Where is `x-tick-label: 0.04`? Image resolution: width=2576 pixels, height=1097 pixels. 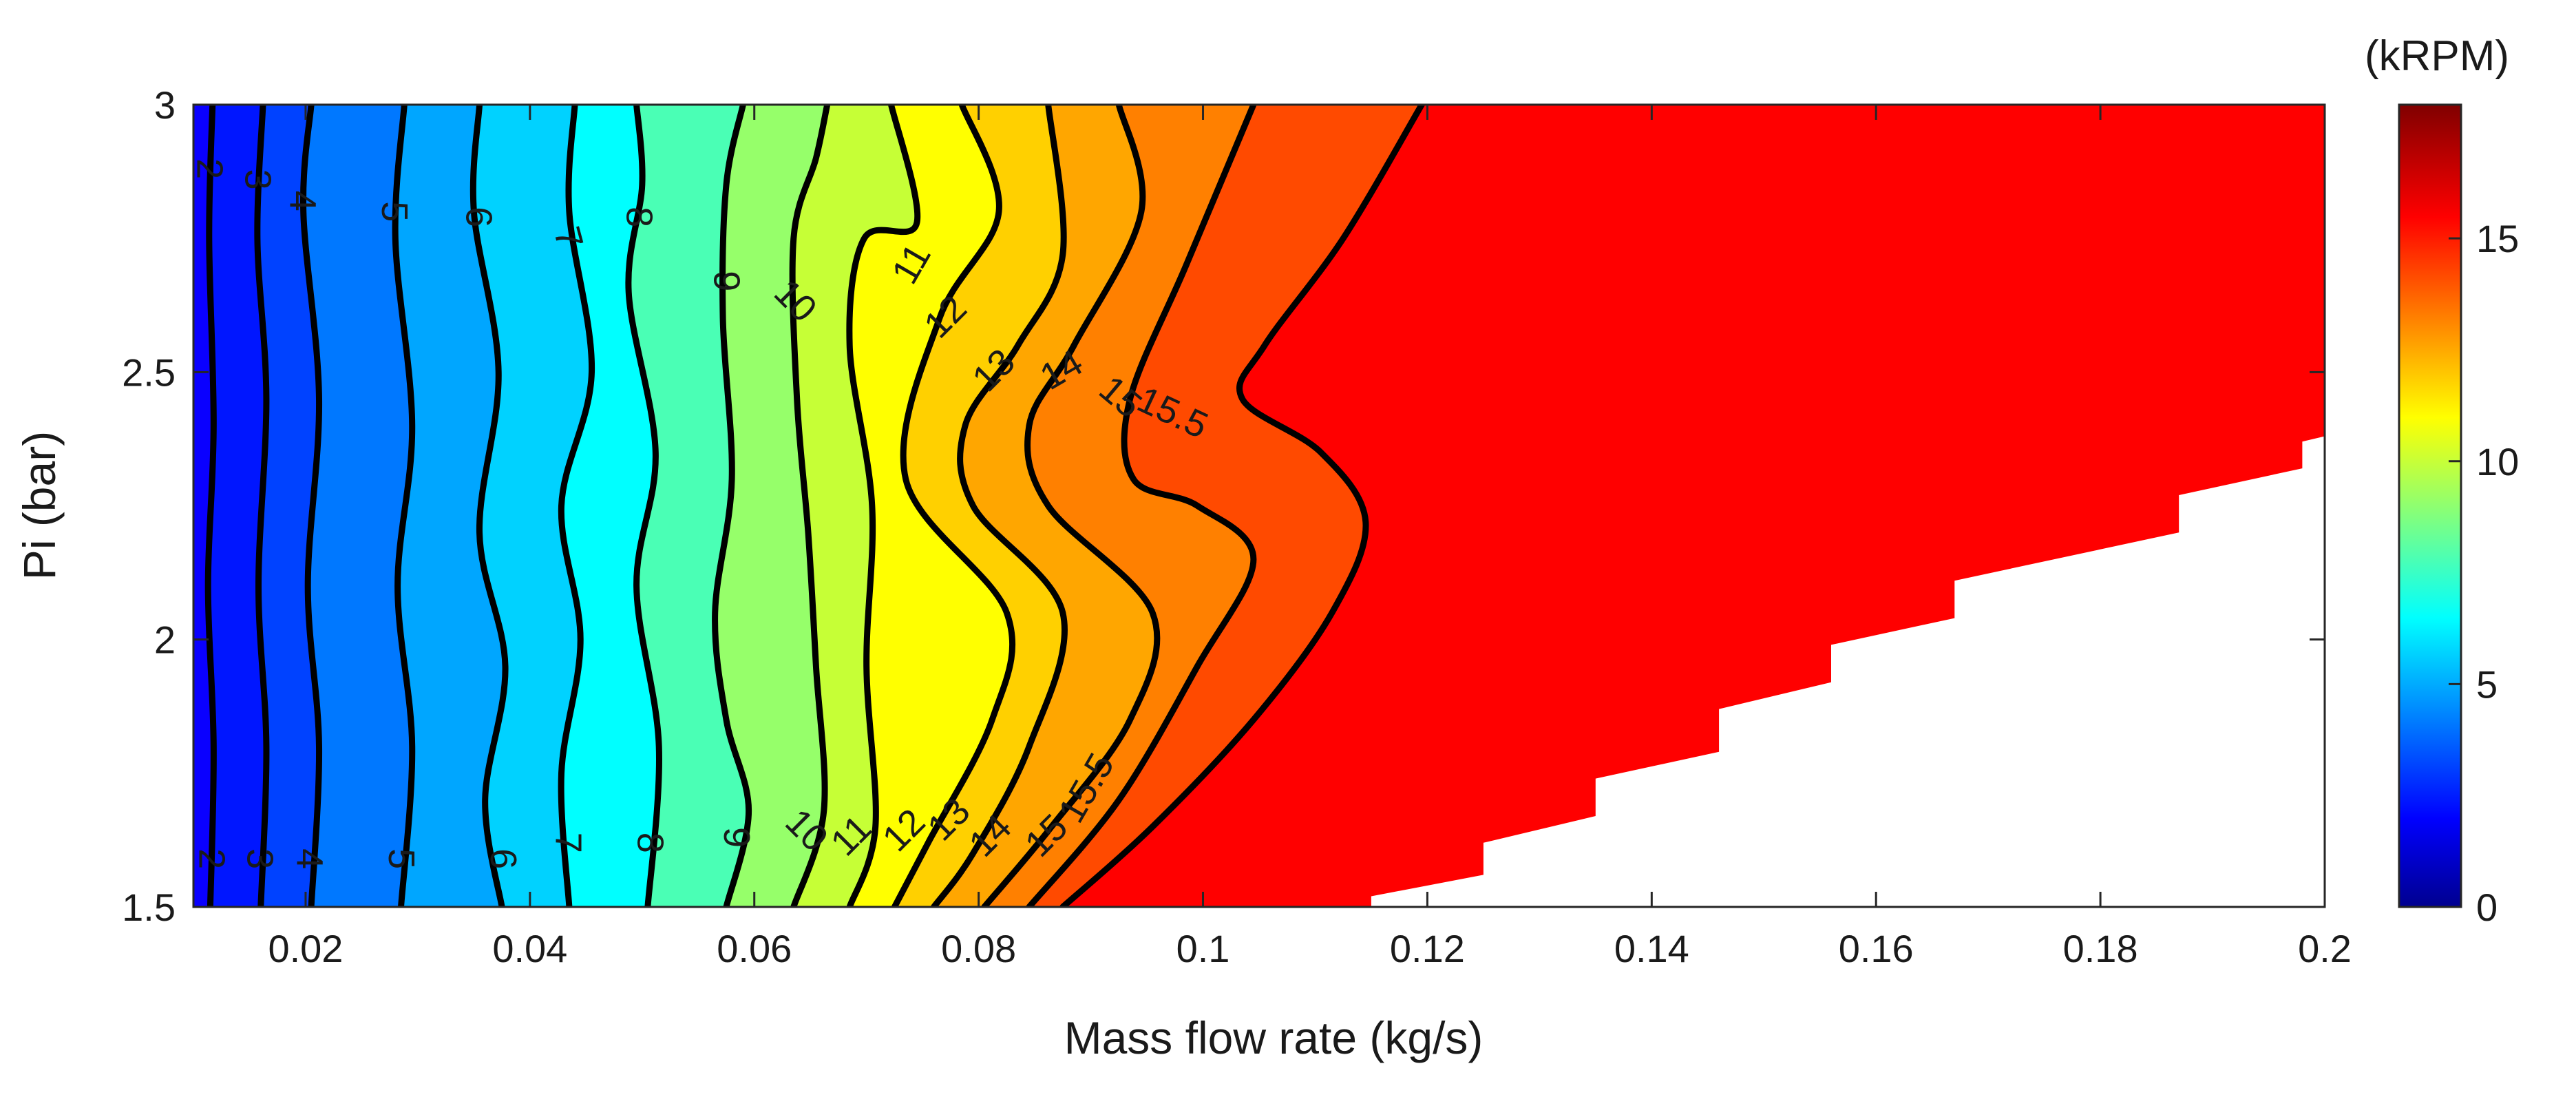
x-tick-label: 0.04 is located at coordinates (529, 949).